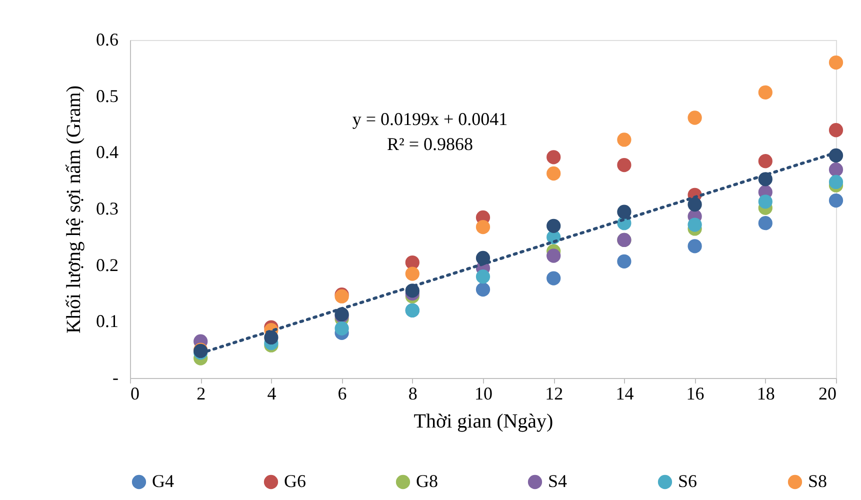 This screenshot has width=861, height=500. Describe the element at coordinates (484, 421) in the screenshot. I see `x-axis-title: Thời gian (Ngày)` at that location.